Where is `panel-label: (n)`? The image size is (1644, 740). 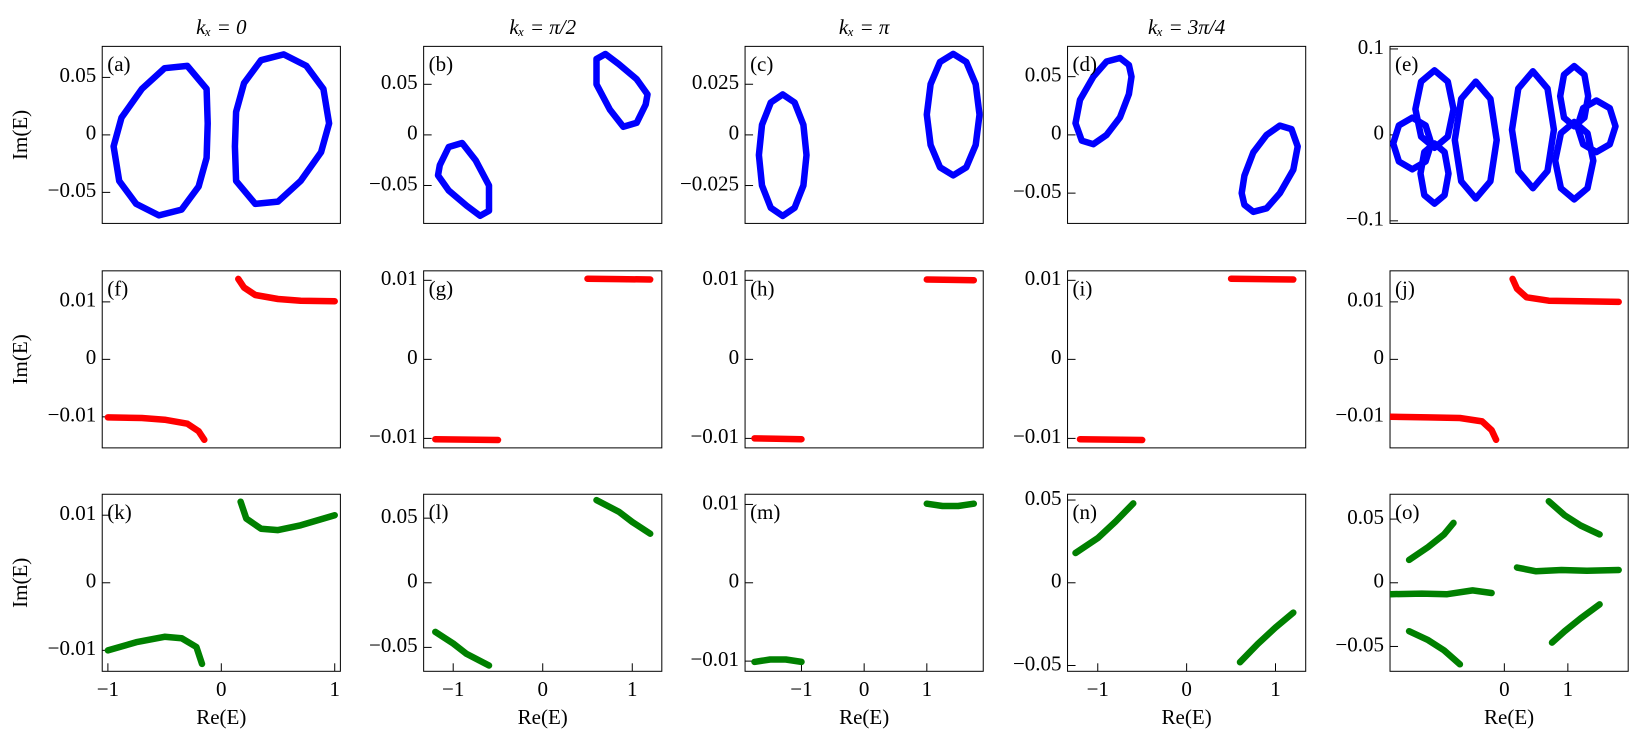
panel-label: (n) is located at coordinates (1085, 512).